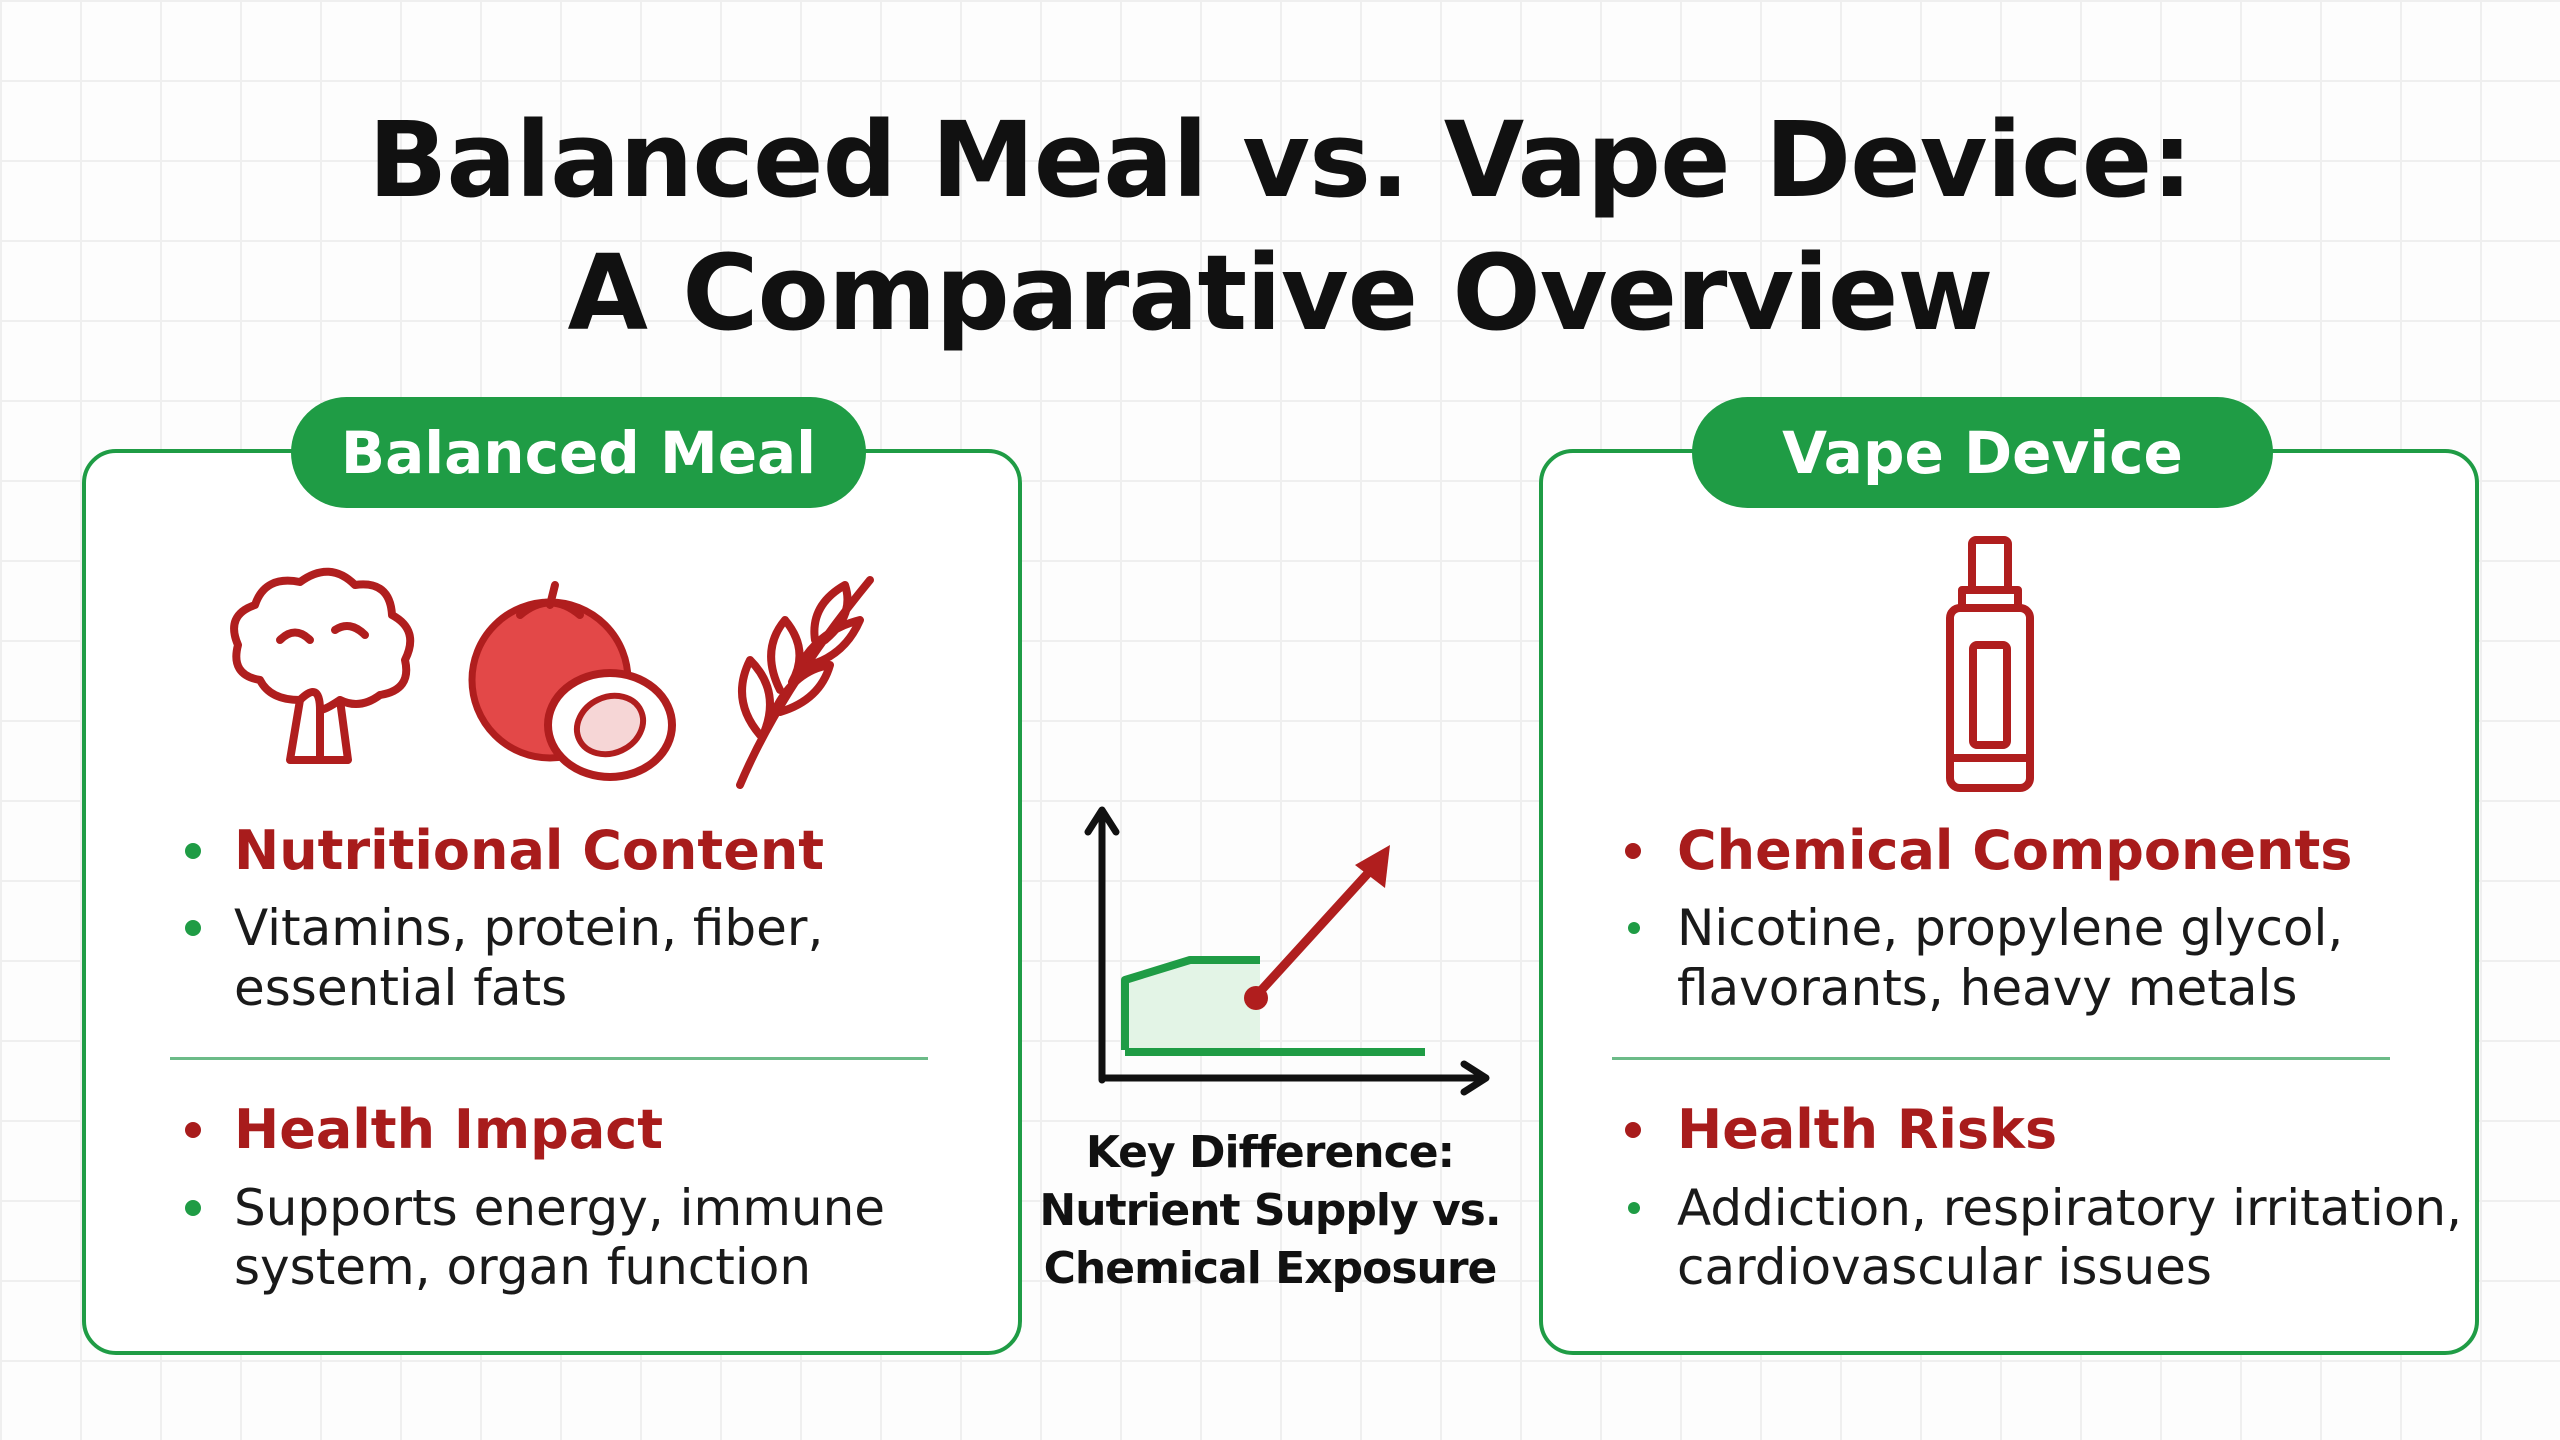 This screenshot has height=1440, width=2560. I want to click on body-line: Supports energy, immune, so click(560, 1208).